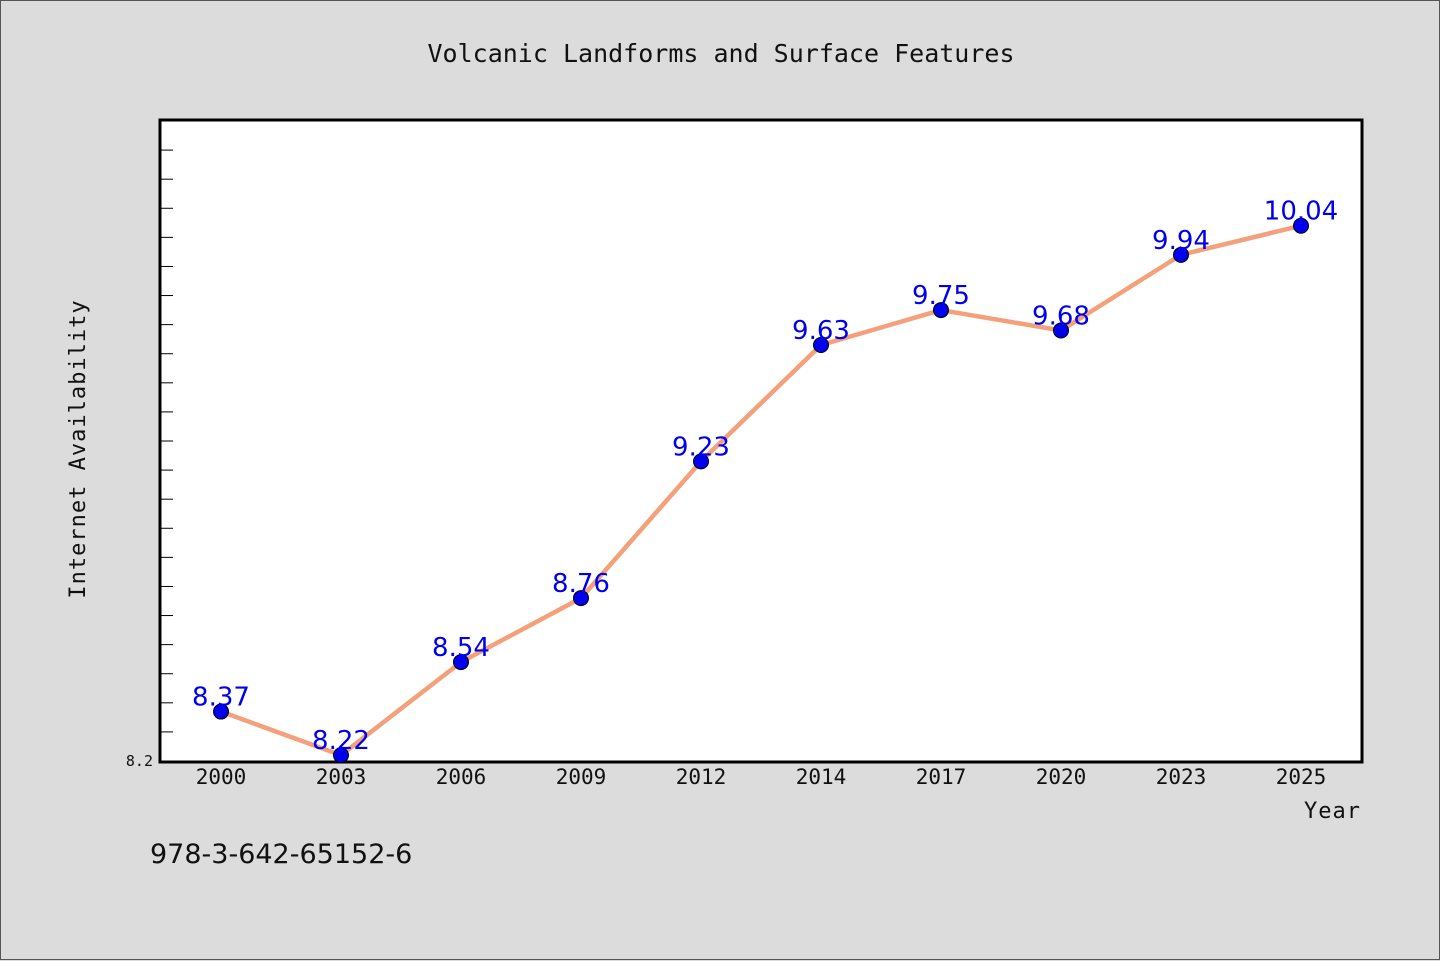 This screenshot has height=961, width=1440. I want to click on data-label: 9.63, so click(821, 331).